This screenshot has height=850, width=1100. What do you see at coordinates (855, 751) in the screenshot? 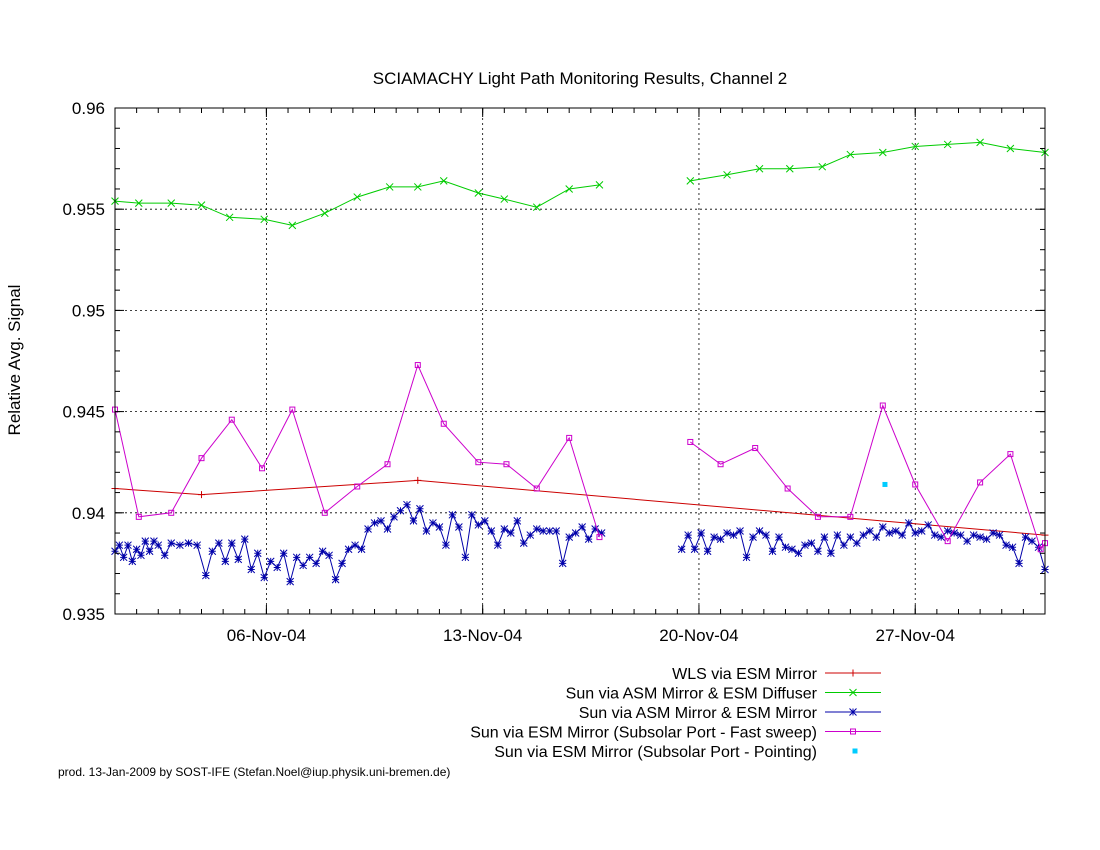
I see `legend-marker` at bounding box center [855, 751].